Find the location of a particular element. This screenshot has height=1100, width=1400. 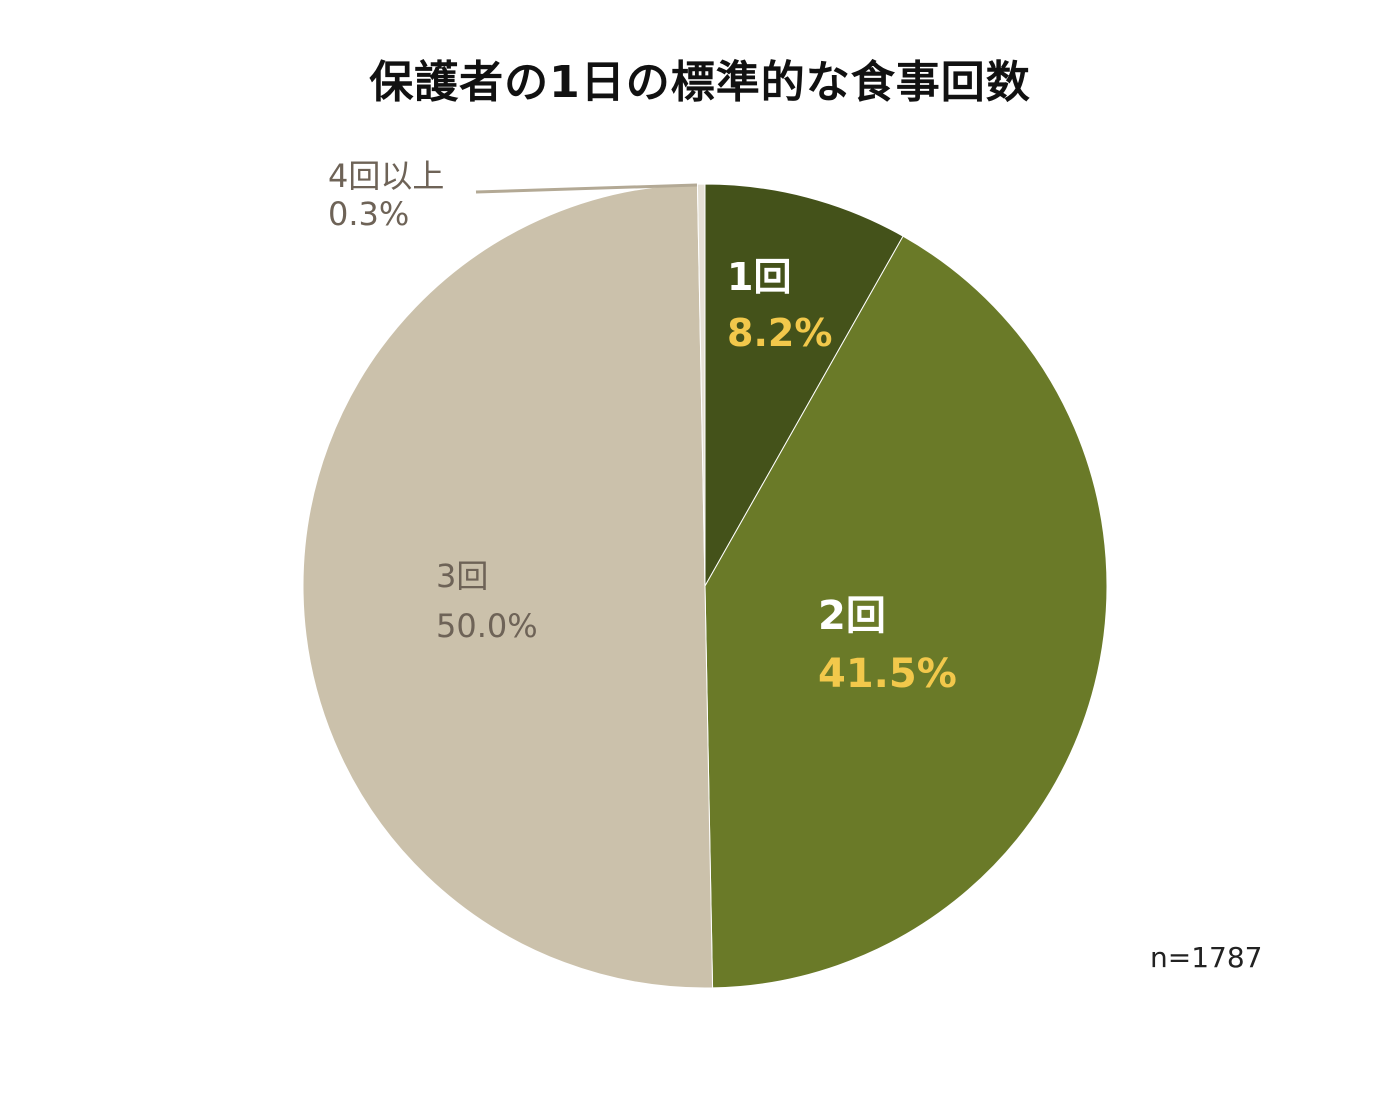

slice-value: 8.2% is located at coordinates (780, 333).